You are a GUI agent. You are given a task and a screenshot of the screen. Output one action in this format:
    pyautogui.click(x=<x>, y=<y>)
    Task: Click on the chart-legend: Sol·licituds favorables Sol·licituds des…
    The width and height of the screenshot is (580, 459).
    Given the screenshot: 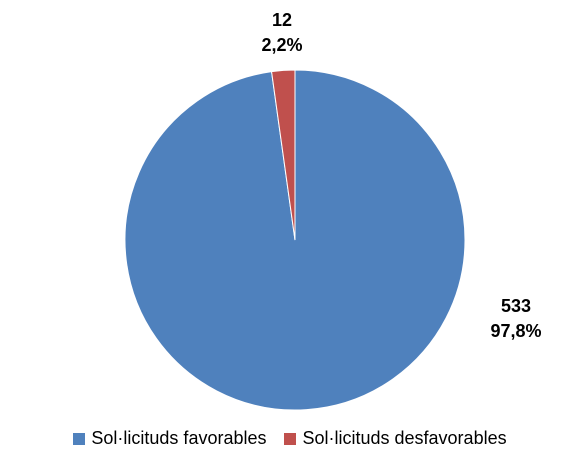 What is the action you would take?
    pyautogui.click(x=290, y=438)
    